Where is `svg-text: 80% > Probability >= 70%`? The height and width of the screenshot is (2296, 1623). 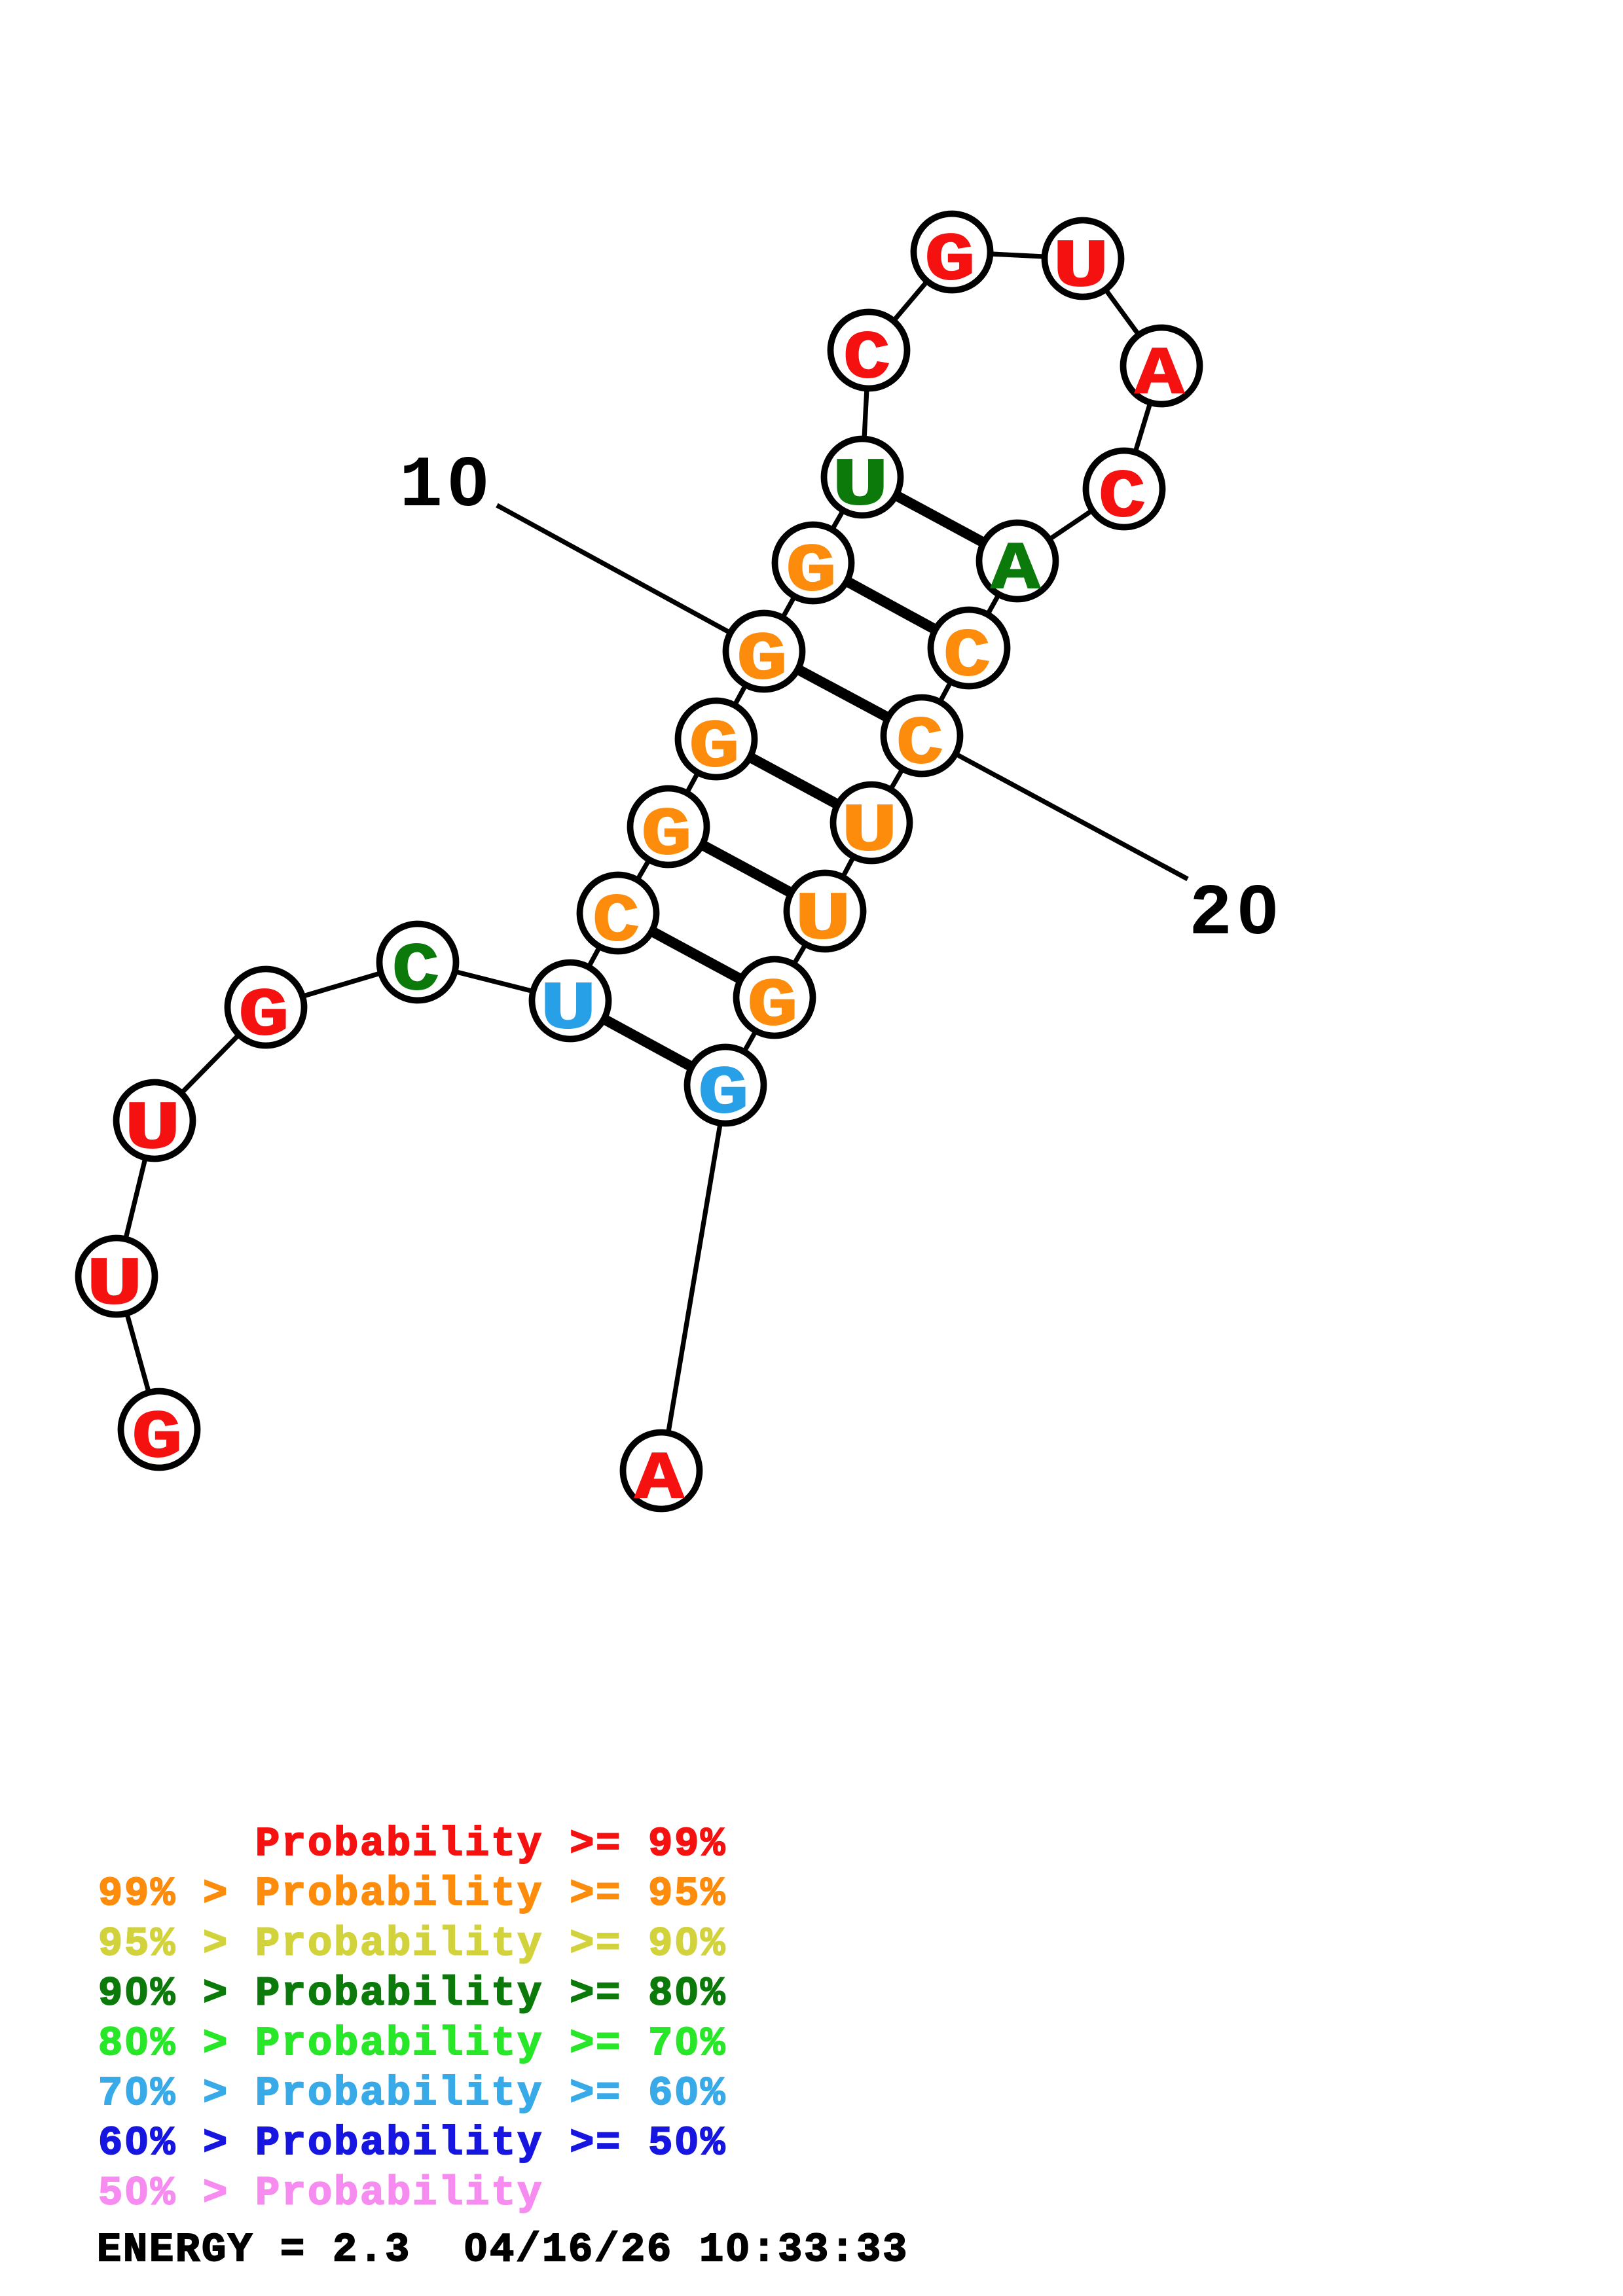 svg-text: 80% > Probability >= 70% is located at coordinates (412, 2043).